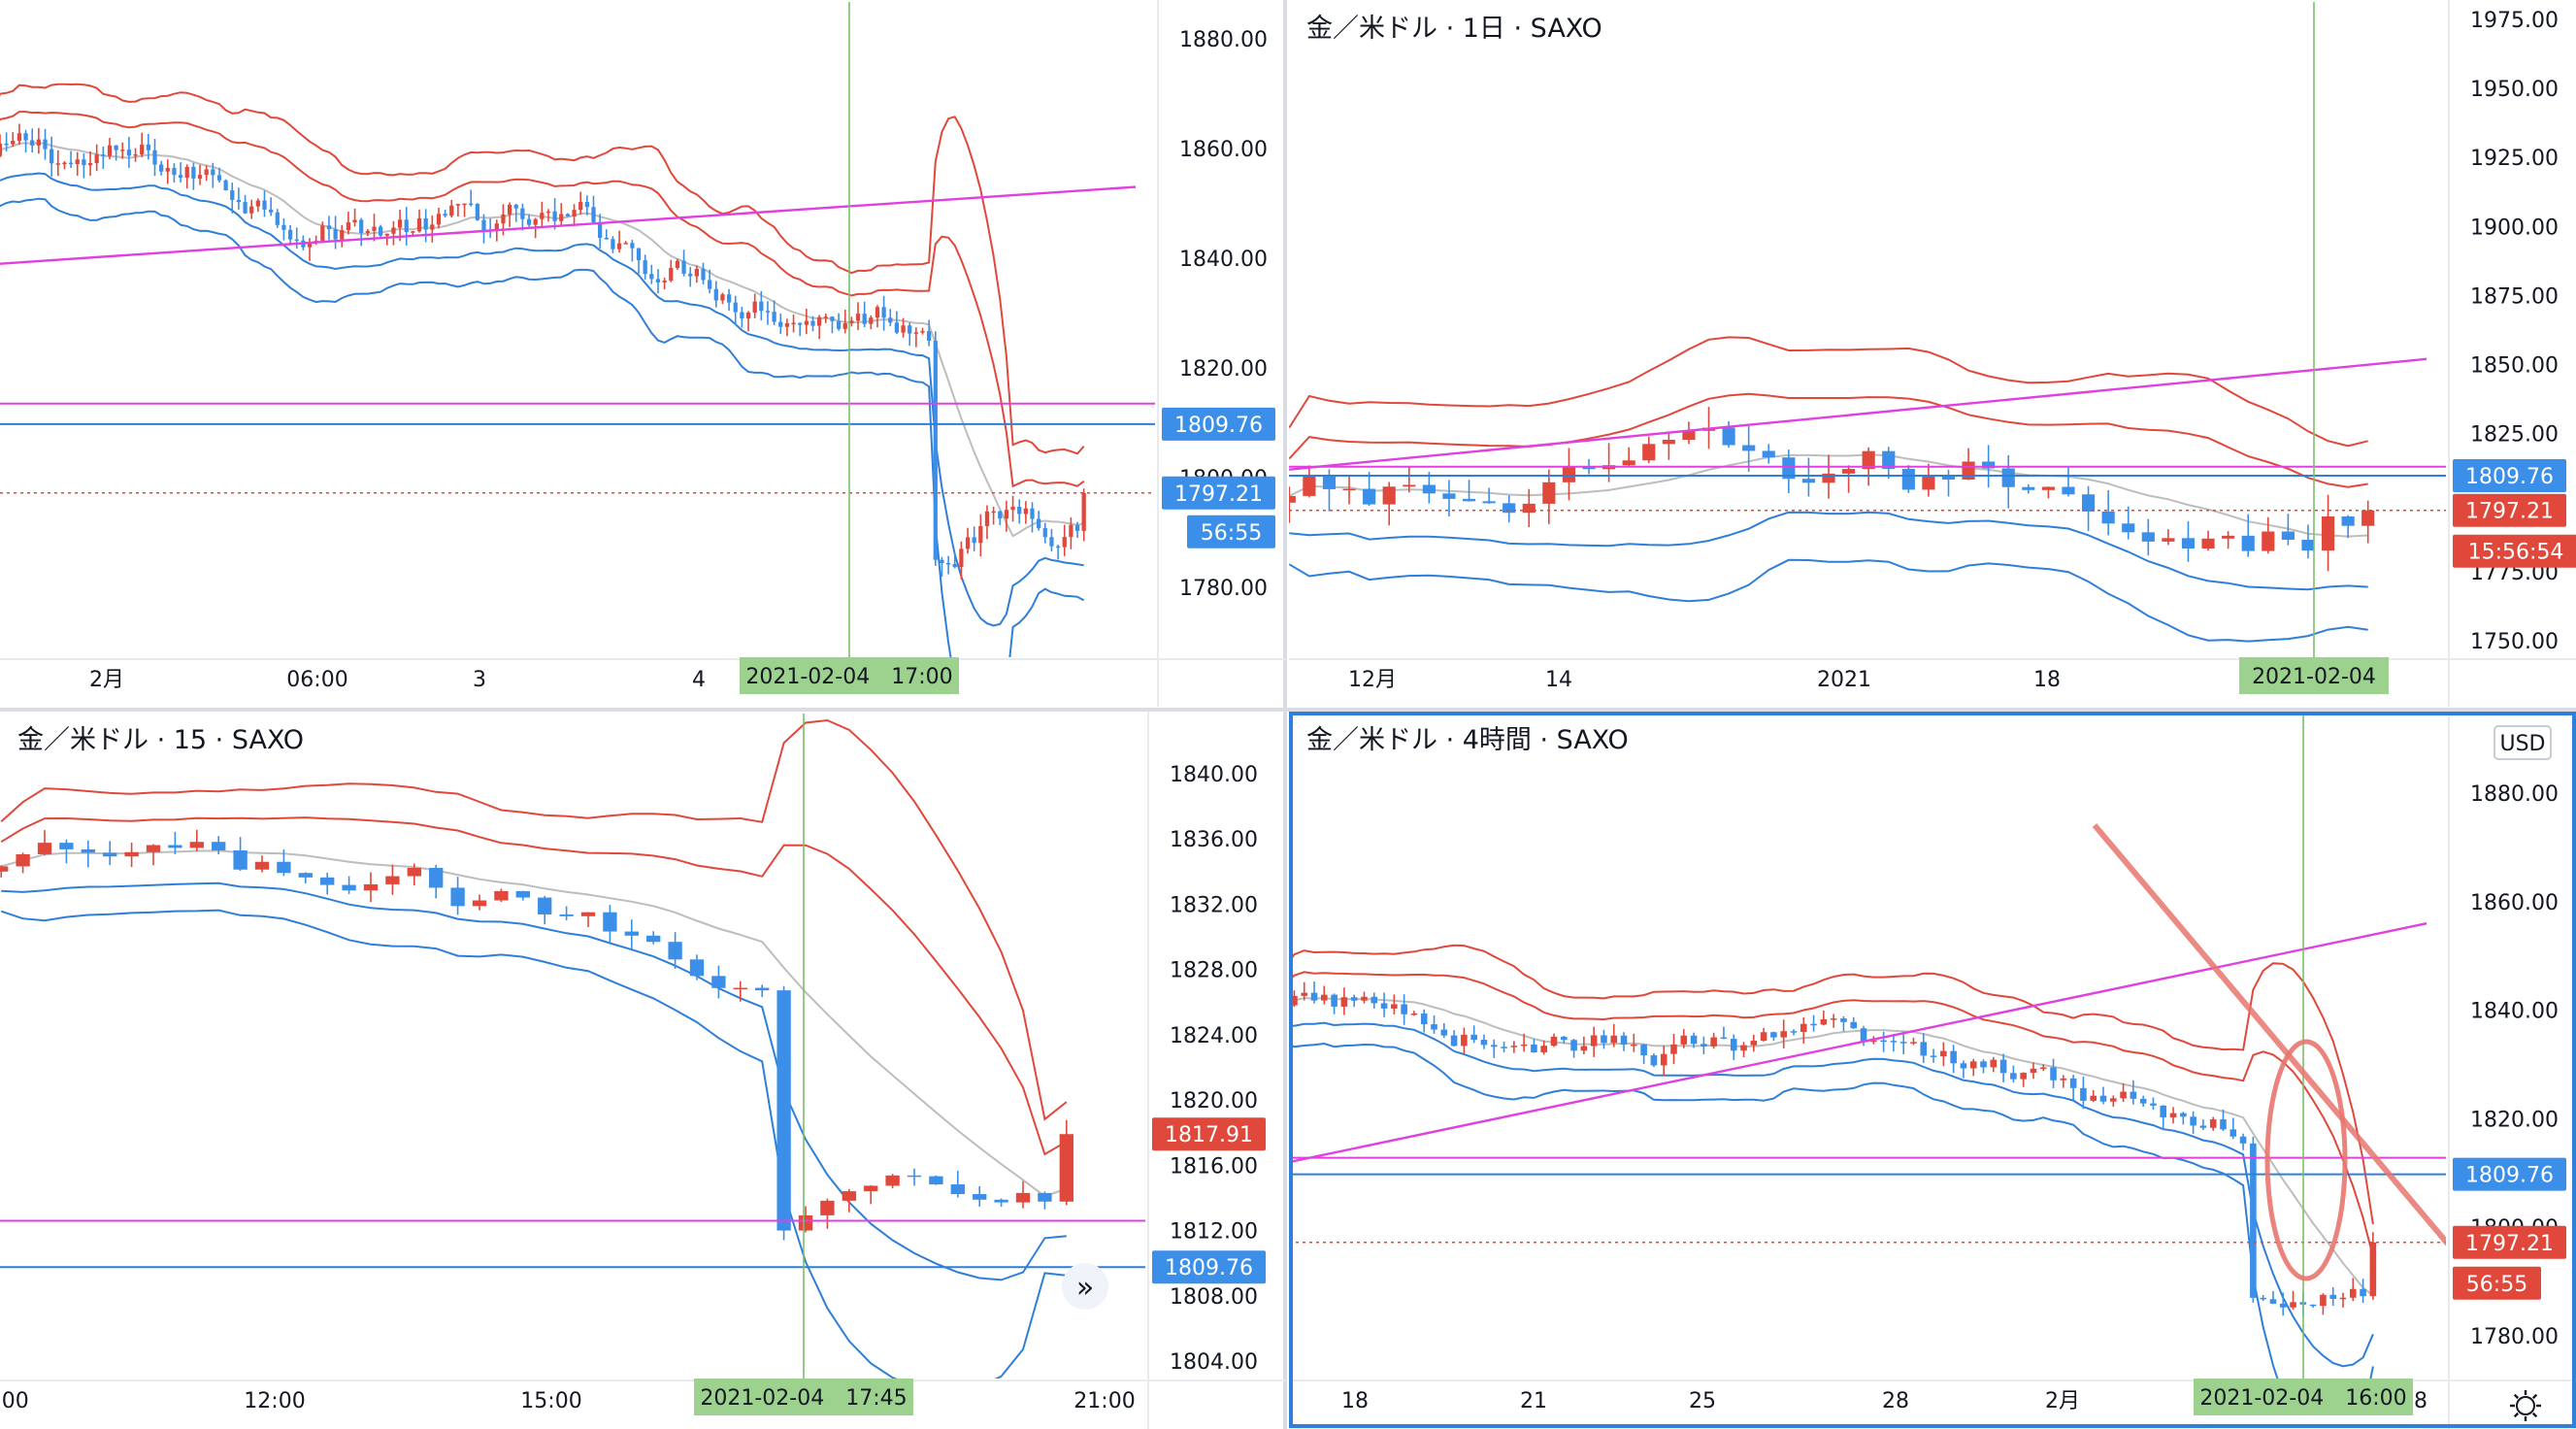 The width and height of the screenshot is (2576, 1429). What do you see at coordinates (2047, 680) in the screenshot?
I see `time-tick-label: 18` at bounding box center [2047, 680].